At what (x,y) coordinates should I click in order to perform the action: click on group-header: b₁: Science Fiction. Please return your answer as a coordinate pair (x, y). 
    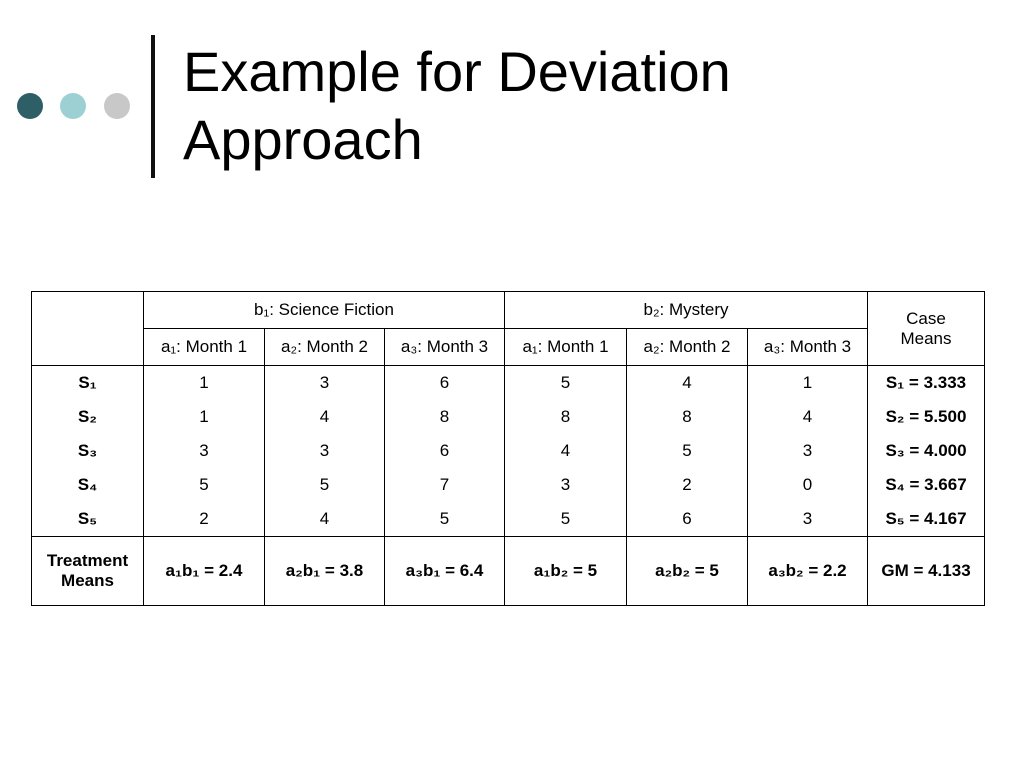
    Looking at the image, I should click on (324, 310).